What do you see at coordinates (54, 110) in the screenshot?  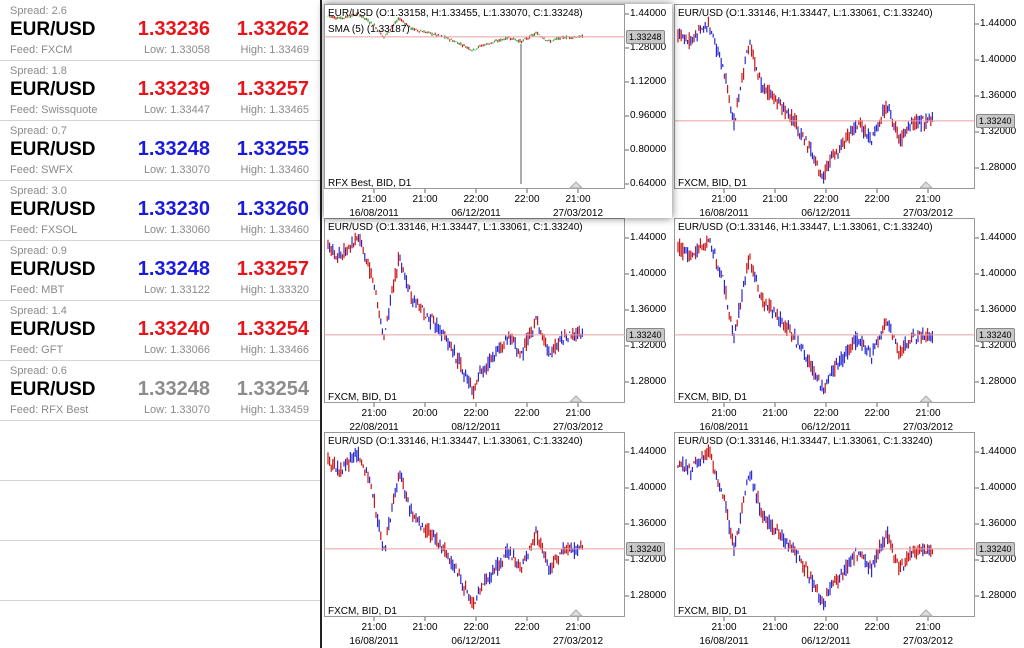 I see `feed-label: Feed: Swissquote` at bounding box center [54, 110].